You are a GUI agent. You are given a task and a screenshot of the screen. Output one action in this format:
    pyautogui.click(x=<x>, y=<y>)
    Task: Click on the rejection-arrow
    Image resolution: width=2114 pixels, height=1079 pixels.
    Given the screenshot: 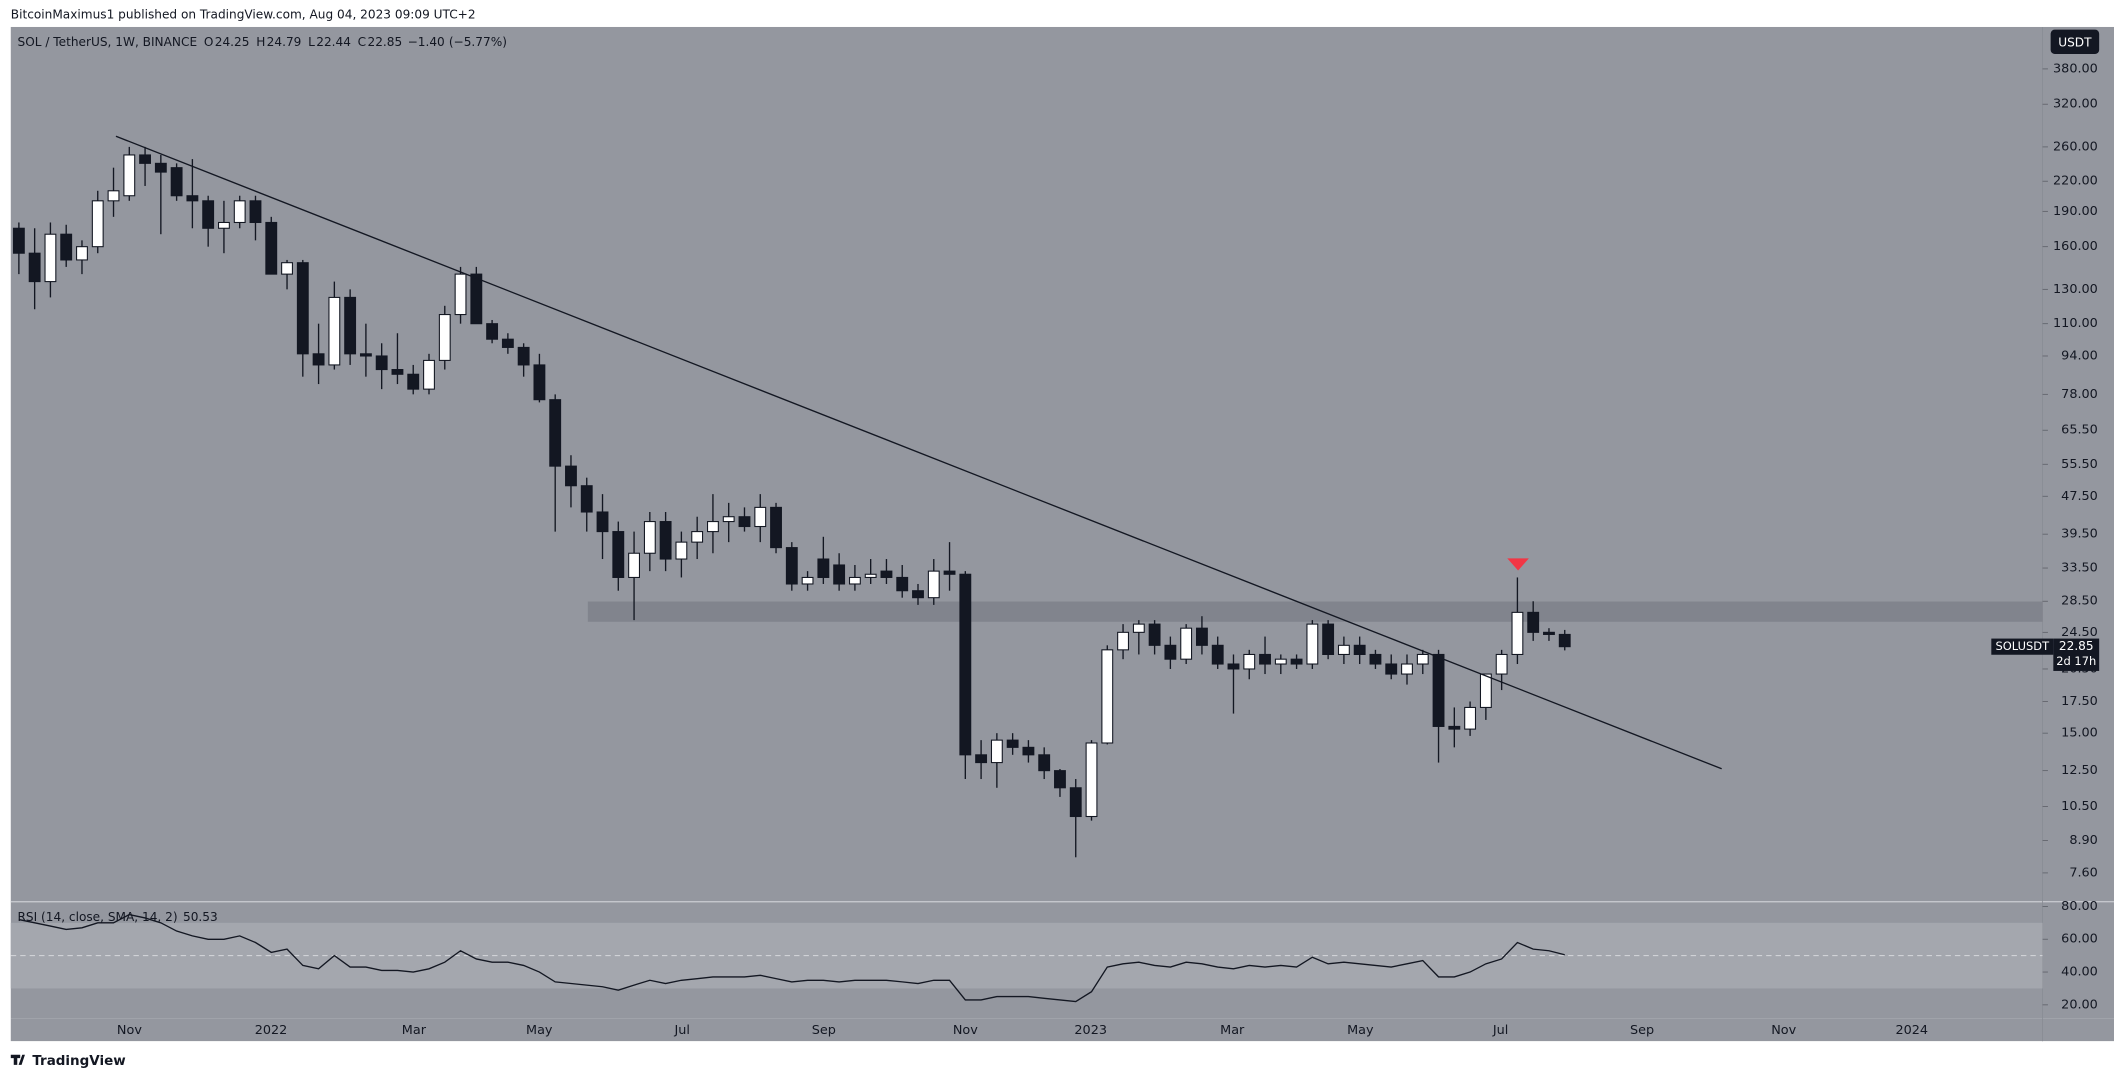 What is the action you would take?
    pyautogui.click(x=1518, y=564)
    